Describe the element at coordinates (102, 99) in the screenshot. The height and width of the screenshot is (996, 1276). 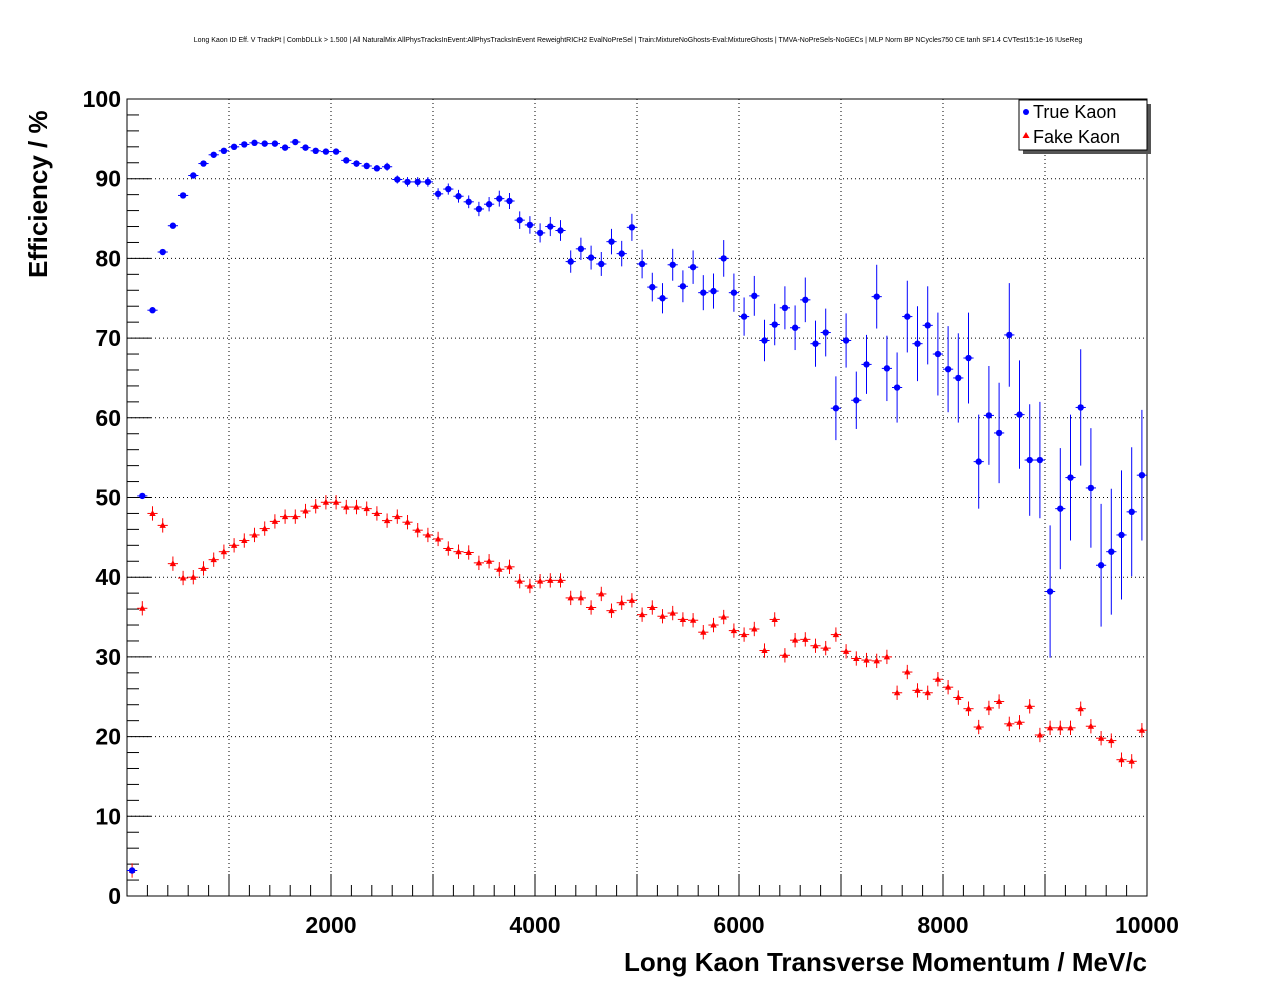
I see `y-tick-label: 100` at that location.